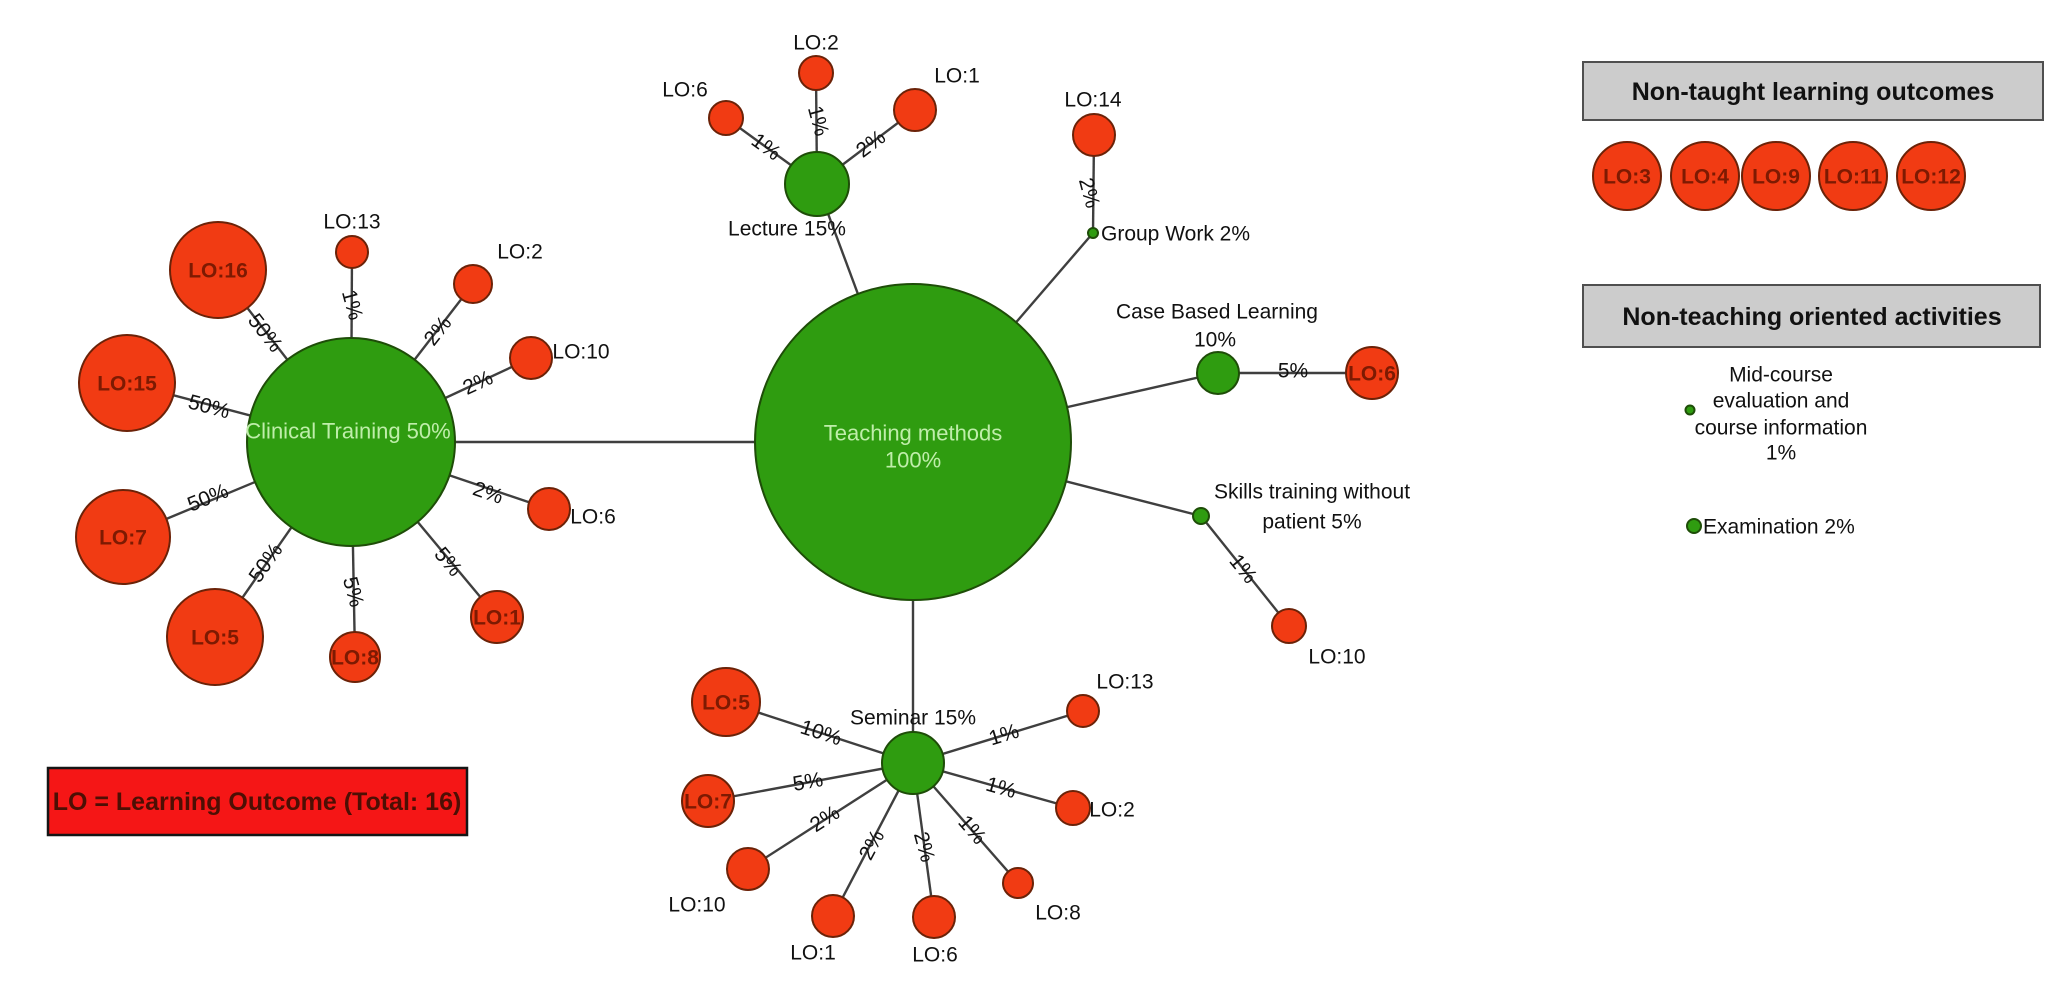 The height and width of the screenshot is (1001, 2059). What do you see at coordinates (1218, 373) in the screenshot?
I see `case-based-learning-node` at bounding box center [1218, 373].